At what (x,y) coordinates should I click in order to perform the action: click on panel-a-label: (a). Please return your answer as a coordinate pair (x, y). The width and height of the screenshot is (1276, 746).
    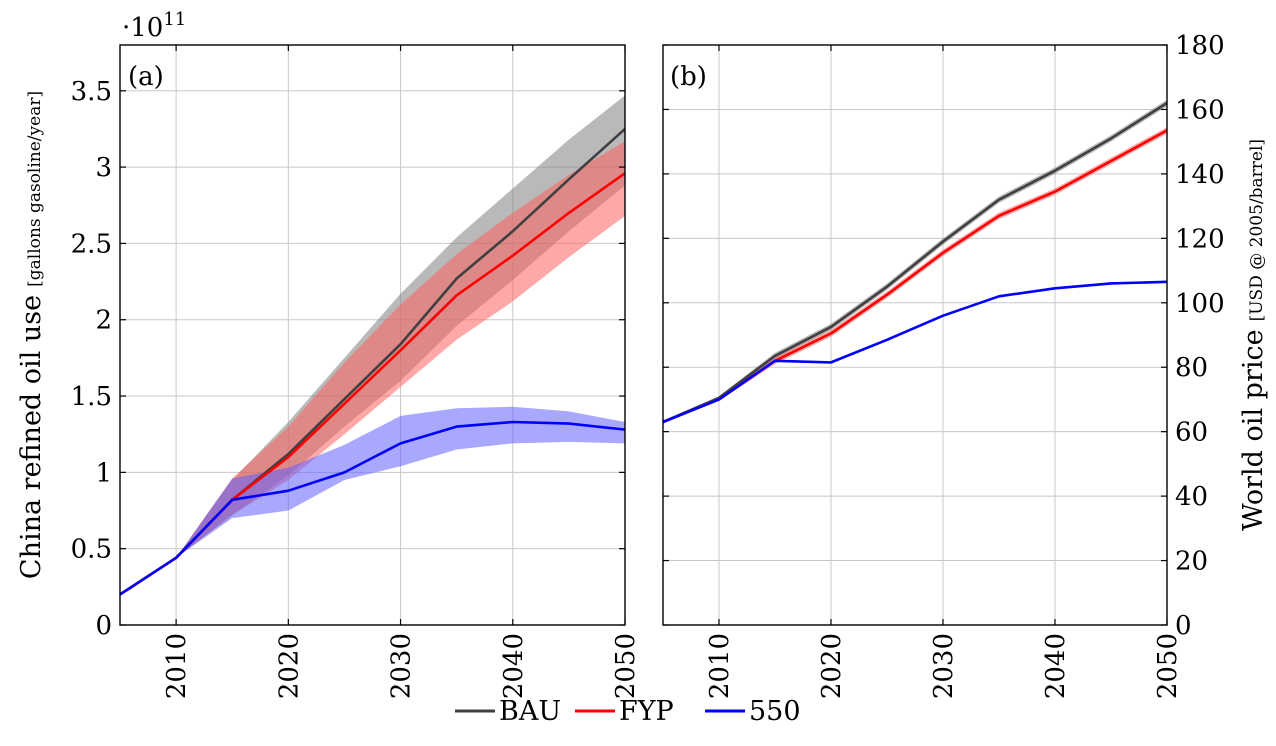
    Looking at the image, I should click on (146, 77).